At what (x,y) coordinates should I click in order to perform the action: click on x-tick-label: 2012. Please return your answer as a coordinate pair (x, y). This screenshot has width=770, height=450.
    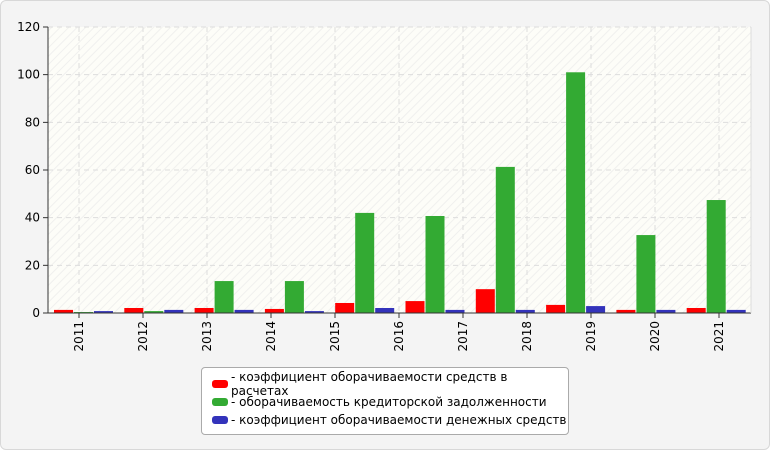
    Looking at the image, I should click on (143, 336).